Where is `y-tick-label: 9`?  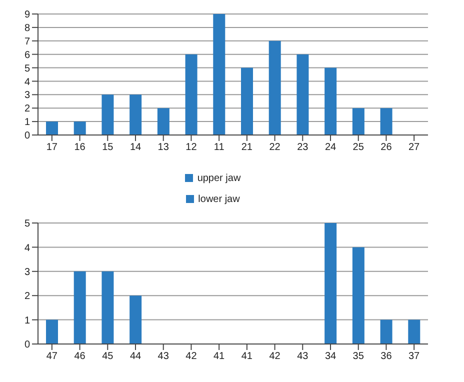
y-tick-label: 9 is located at coordinates (27, 15).